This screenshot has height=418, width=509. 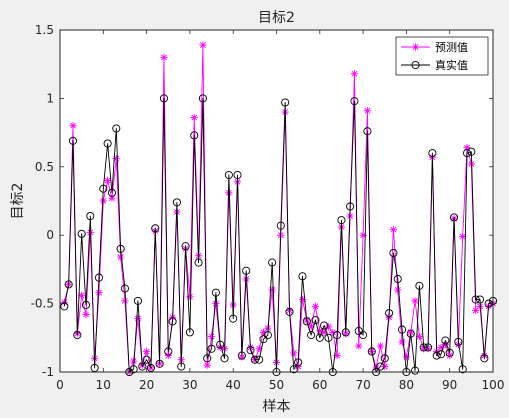 I want to click on x-tick-label: 0, so click(x=60, y=385).